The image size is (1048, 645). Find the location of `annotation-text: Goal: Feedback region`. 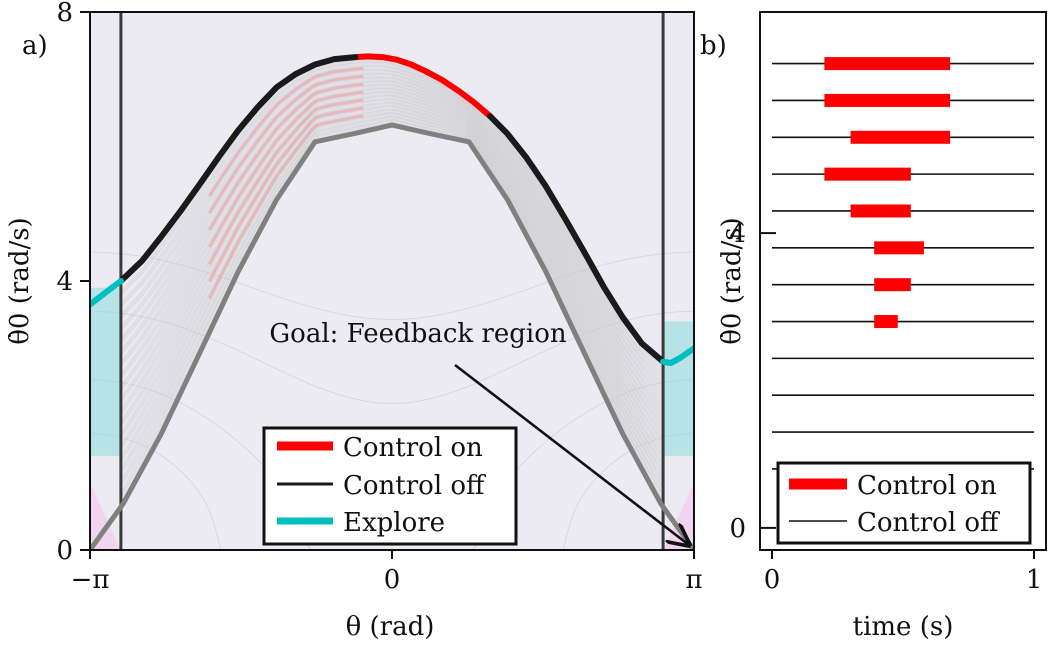

annotation-text: Goal: Feedback region is located at coordinates (417, 334).